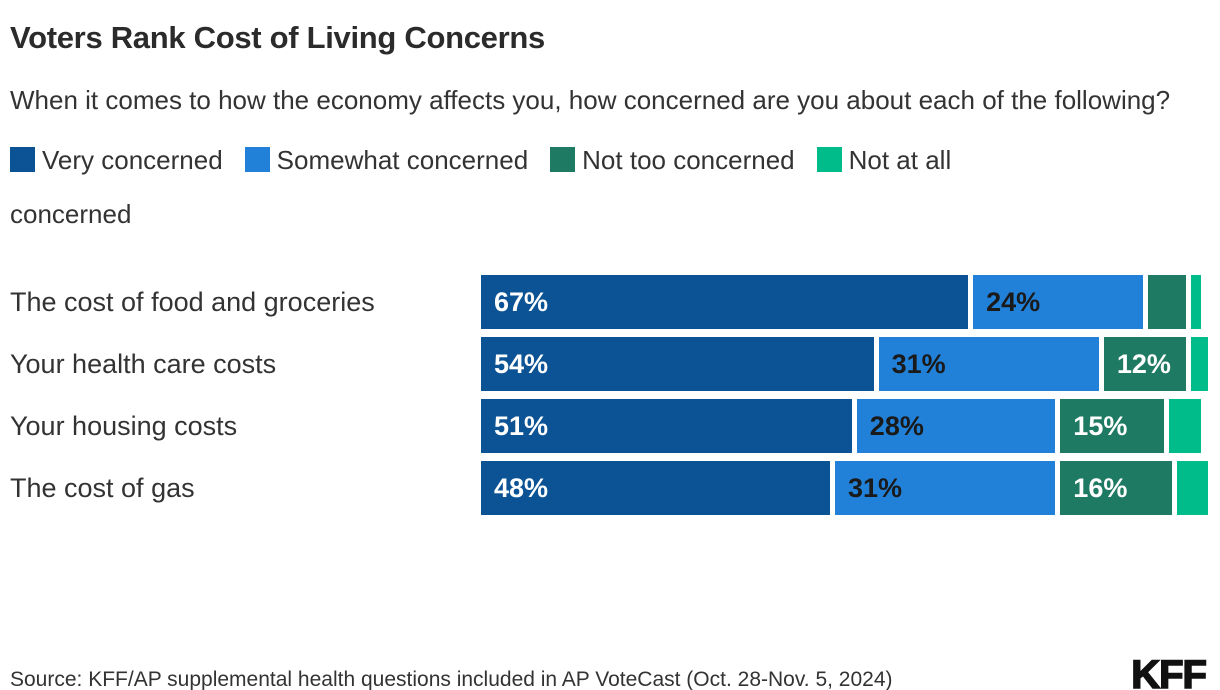  I want to click on bar-segment-not-too-concerned: 12%, so click(1142, 364).